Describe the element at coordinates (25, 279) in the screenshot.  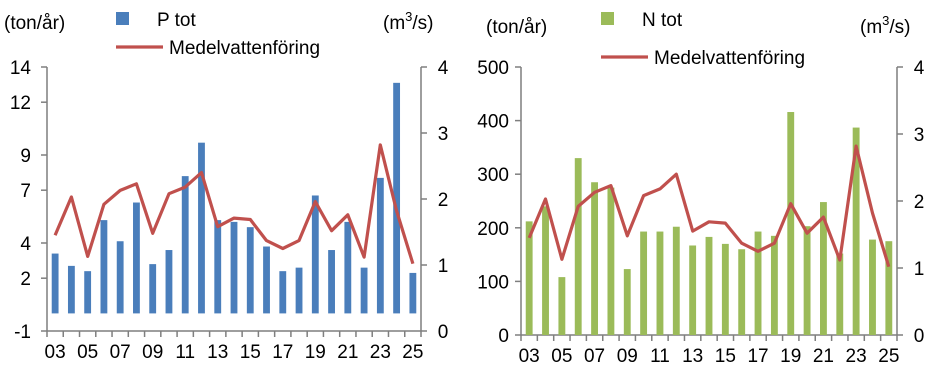
I see `left-tick-label: 2` at that location.